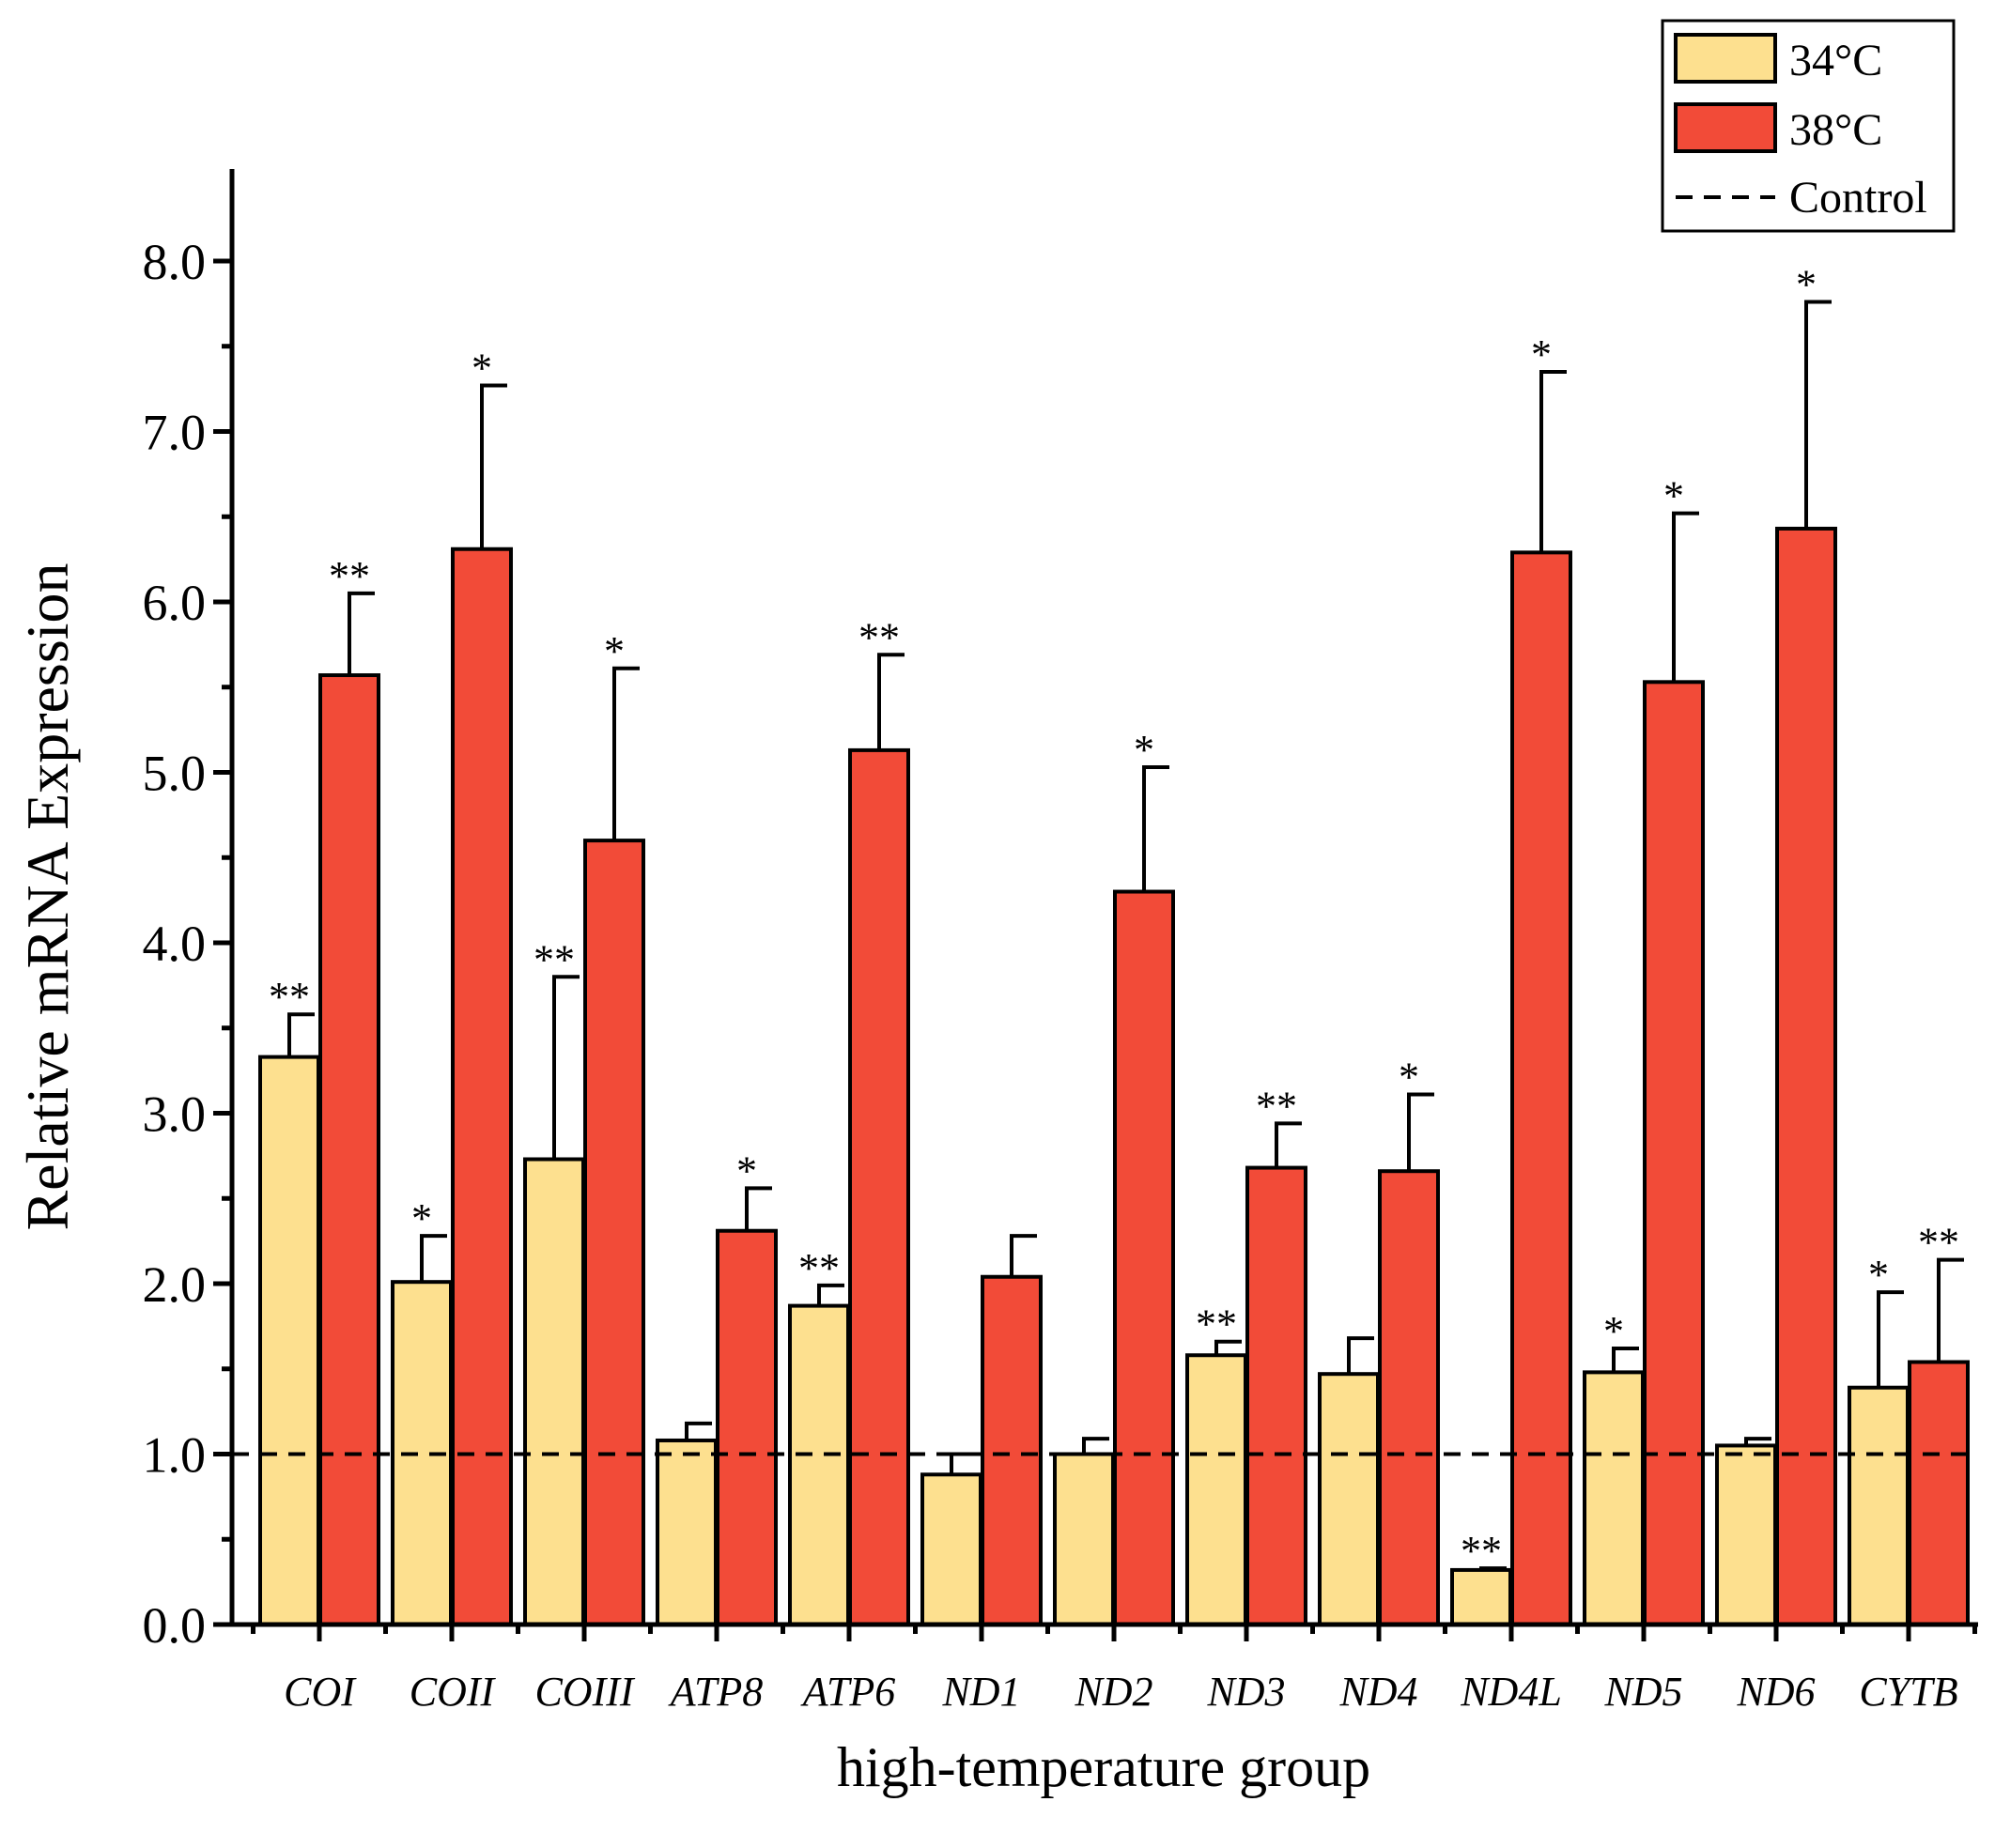  Describe the element at coordinates (1858, 198) in the screenshot. I see `legend-label-control: Control` at that location.